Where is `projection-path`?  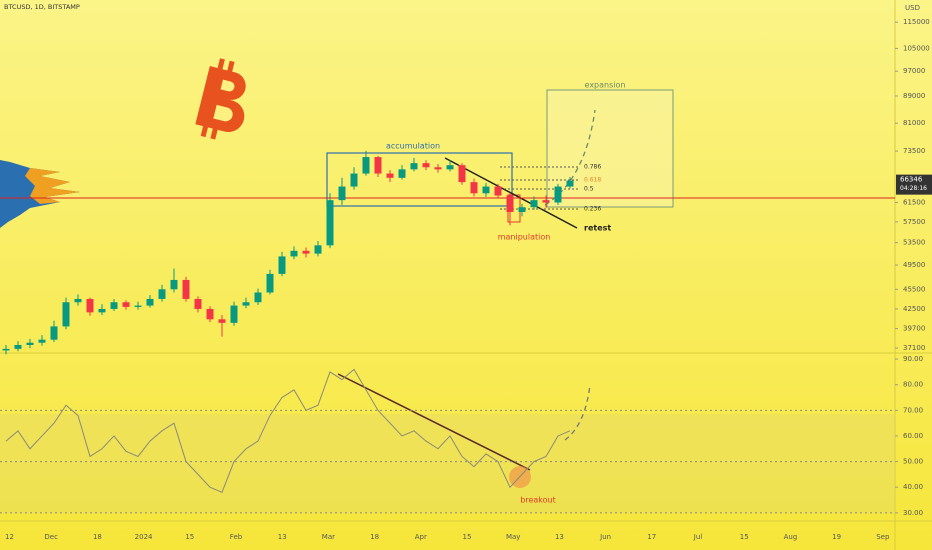 projection-path is located at coordinates (570, 157).